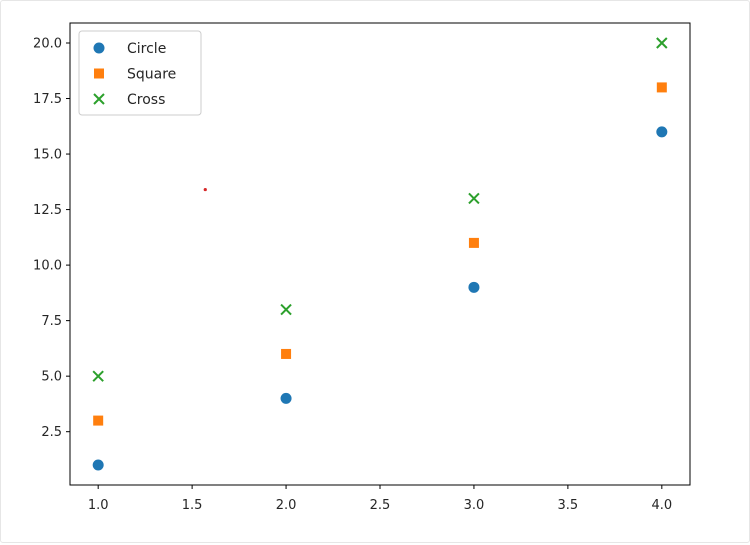  What do you see at coordinates (661, 505) in the screenshot?
I see `x-tick-label: 4.0` at bounding box center [661, 505].